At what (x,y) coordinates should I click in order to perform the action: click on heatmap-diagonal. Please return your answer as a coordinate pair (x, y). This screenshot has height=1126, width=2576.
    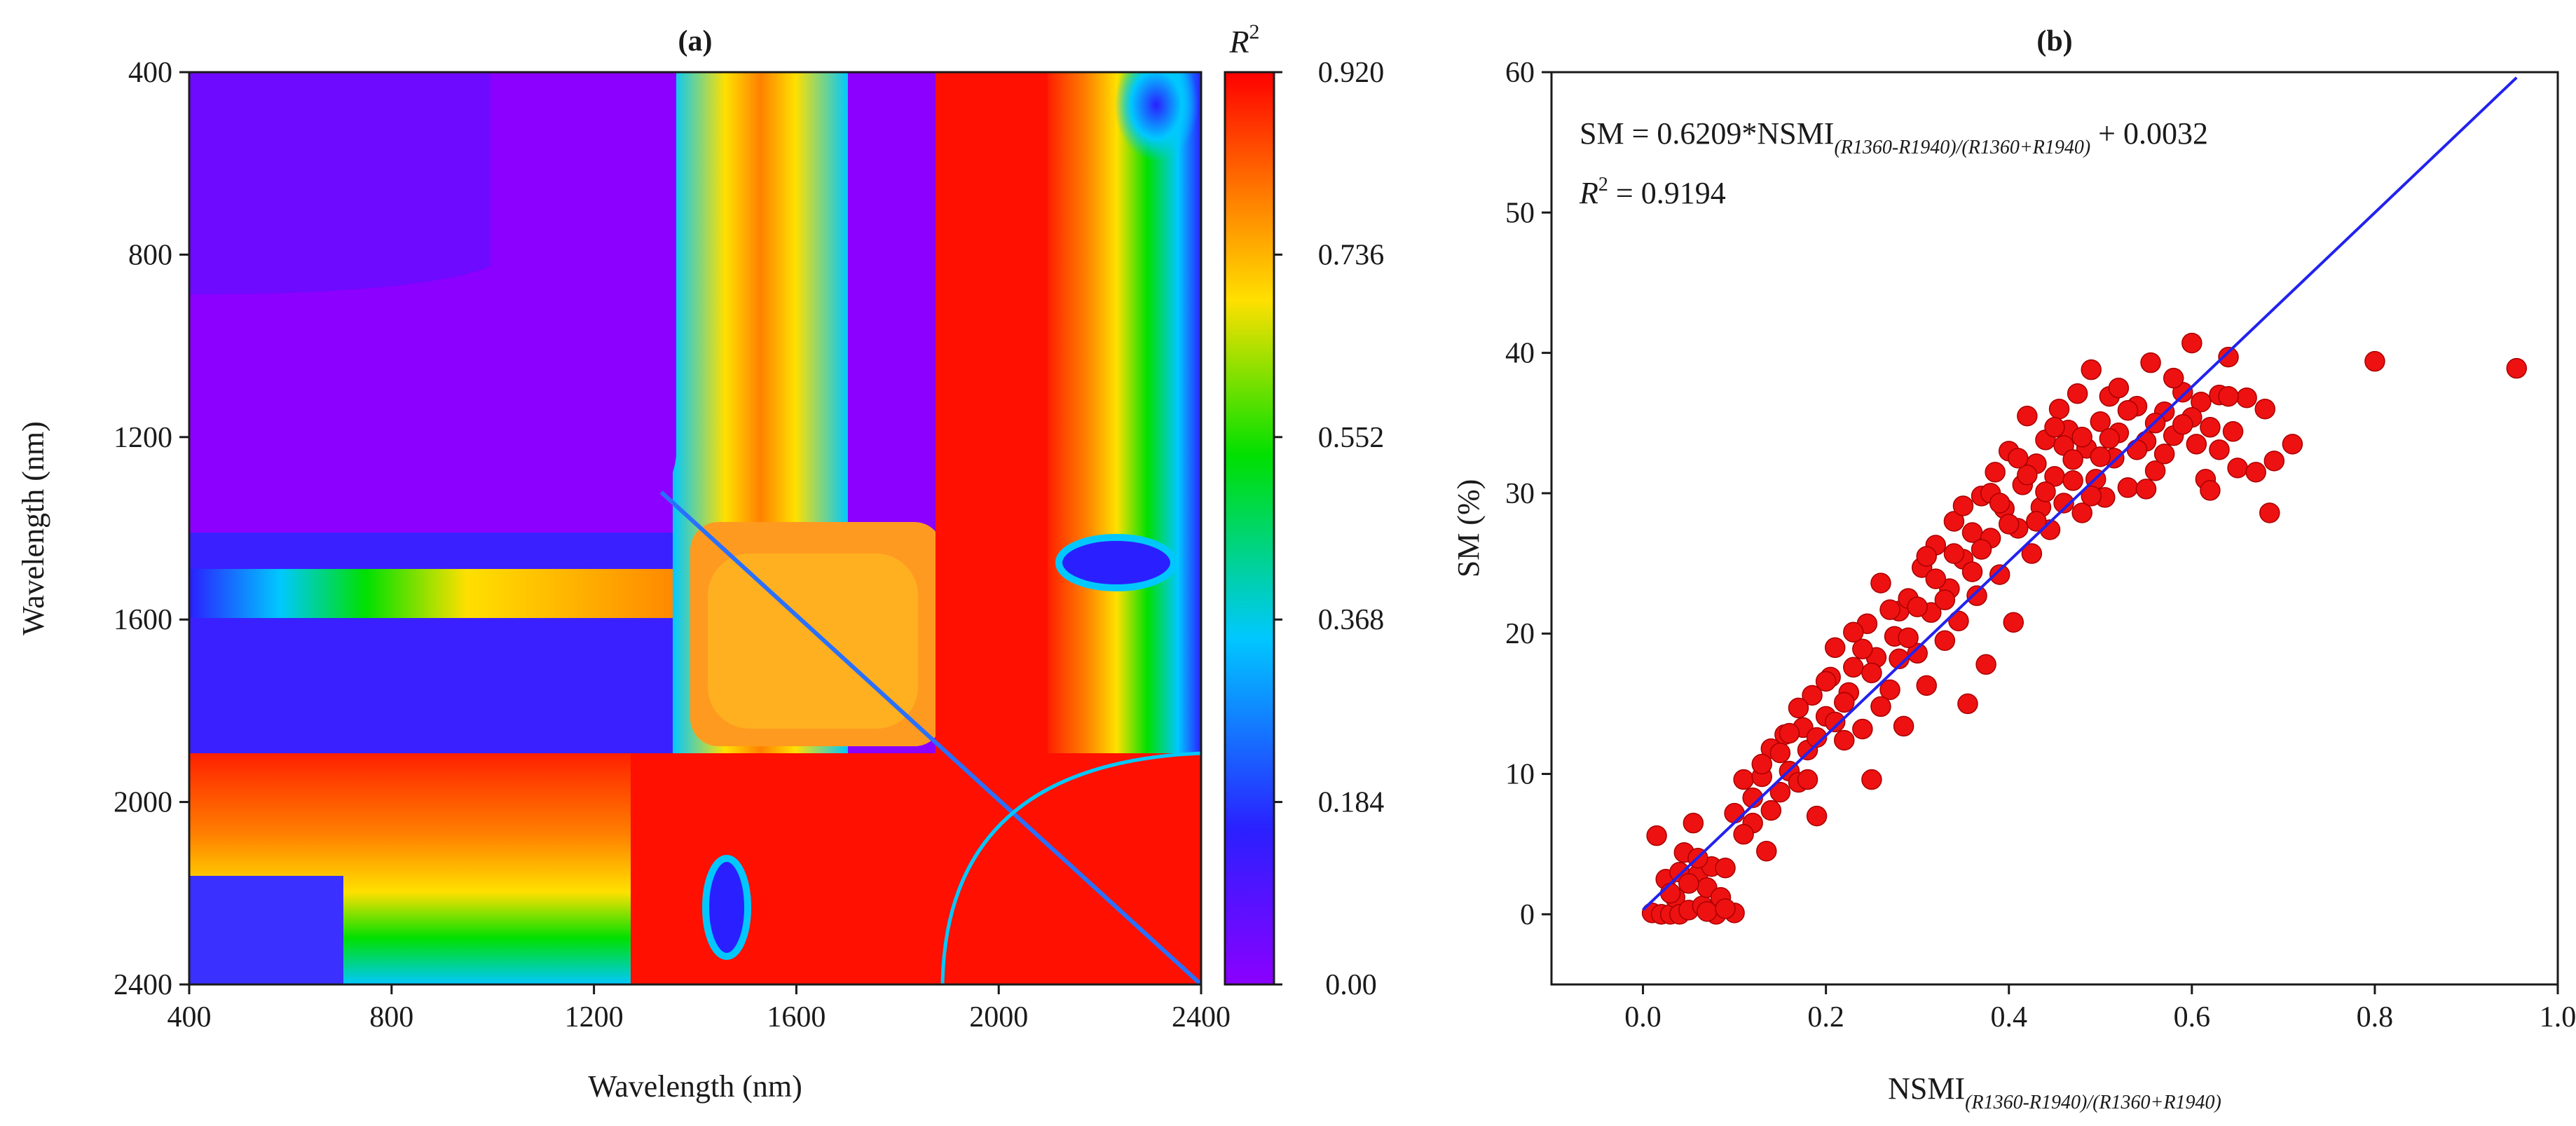
    Looking at the image, I should click on (926, 732).